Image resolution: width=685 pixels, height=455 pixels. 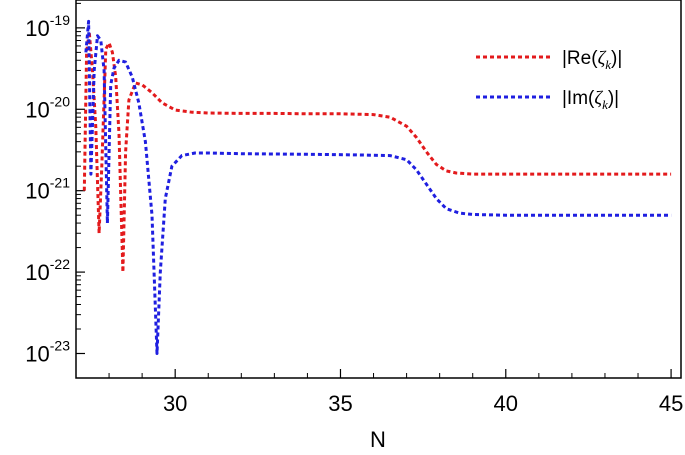 What do you see at coordinates (175, 403) in the screenshot?
I see `x-tick-label: 30` at bounding box center [175, 403].